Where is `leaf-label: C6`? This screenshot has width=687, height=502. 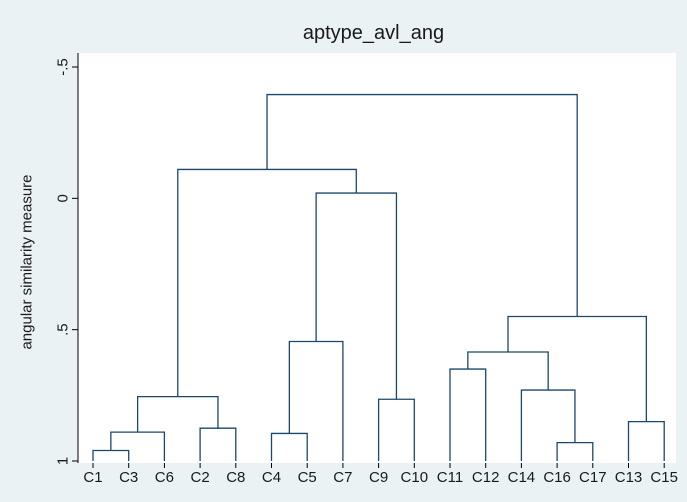 leaf-label: C6 is located at coordinates (164, 477).